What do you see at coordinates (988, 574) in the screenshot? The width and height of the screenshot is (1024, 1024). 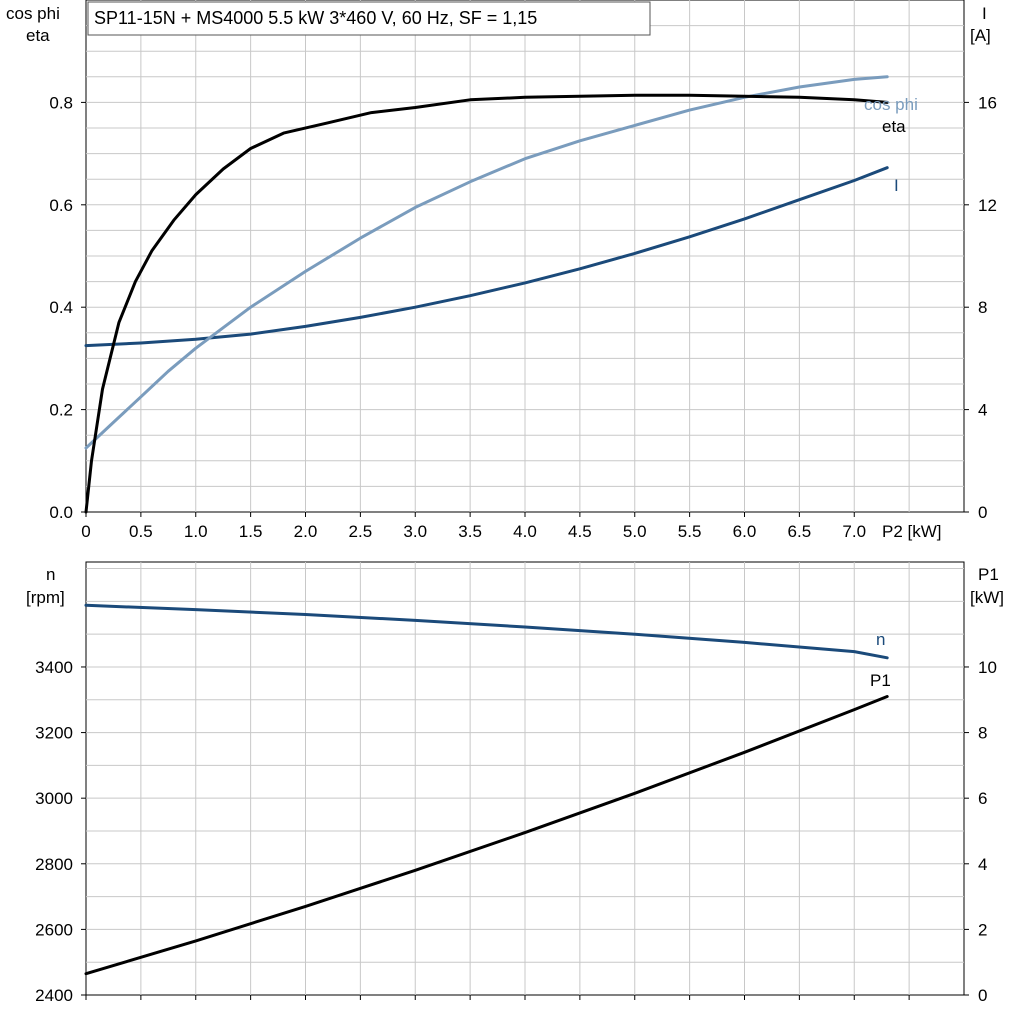 I see `bottom-right-axis-label-1: P1` at bounding box center [988, 574].